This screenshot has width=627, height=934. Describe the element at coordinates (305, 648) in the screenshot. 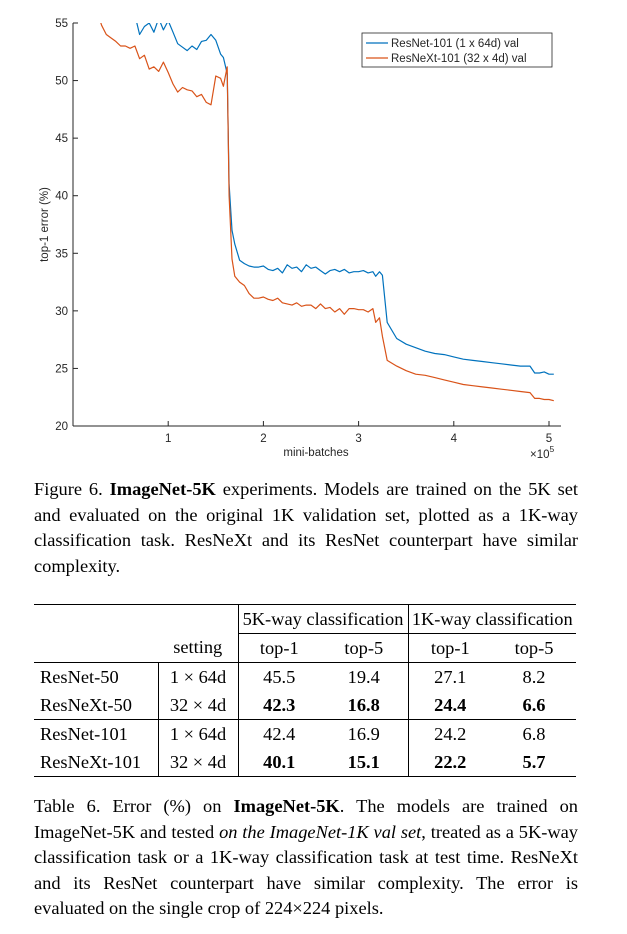

I see `table-sub-header-row: setting top-1 top-5 top-1 top-5` at that location.